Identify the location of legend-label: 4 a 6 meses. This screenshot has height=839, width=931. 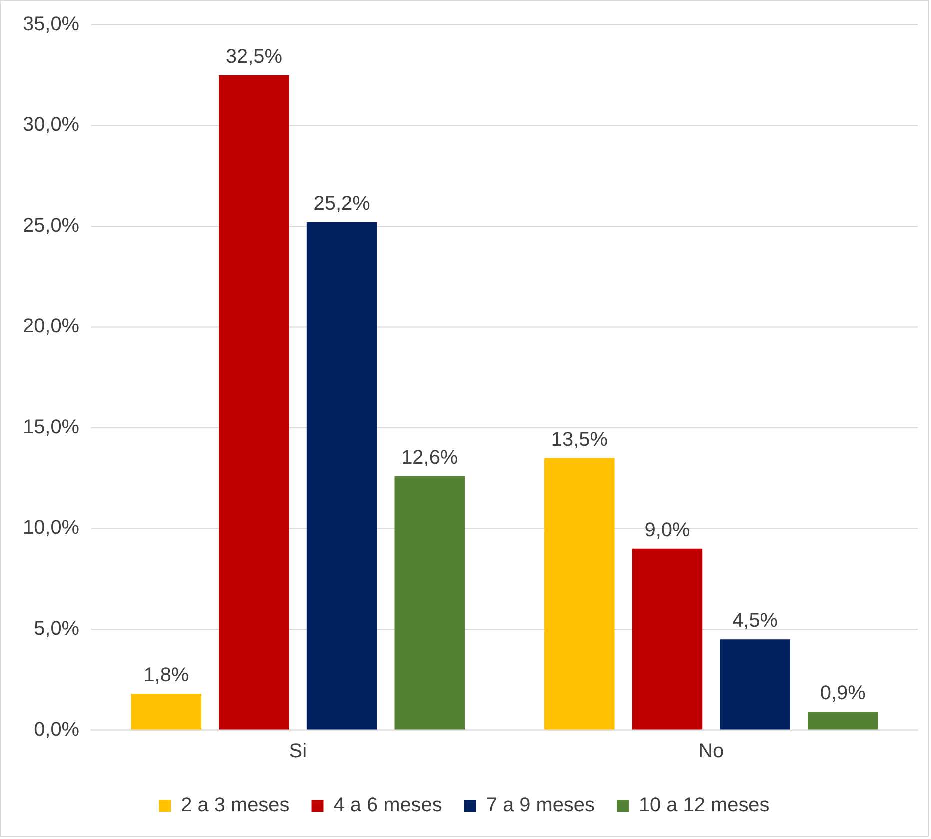
(388, 805).